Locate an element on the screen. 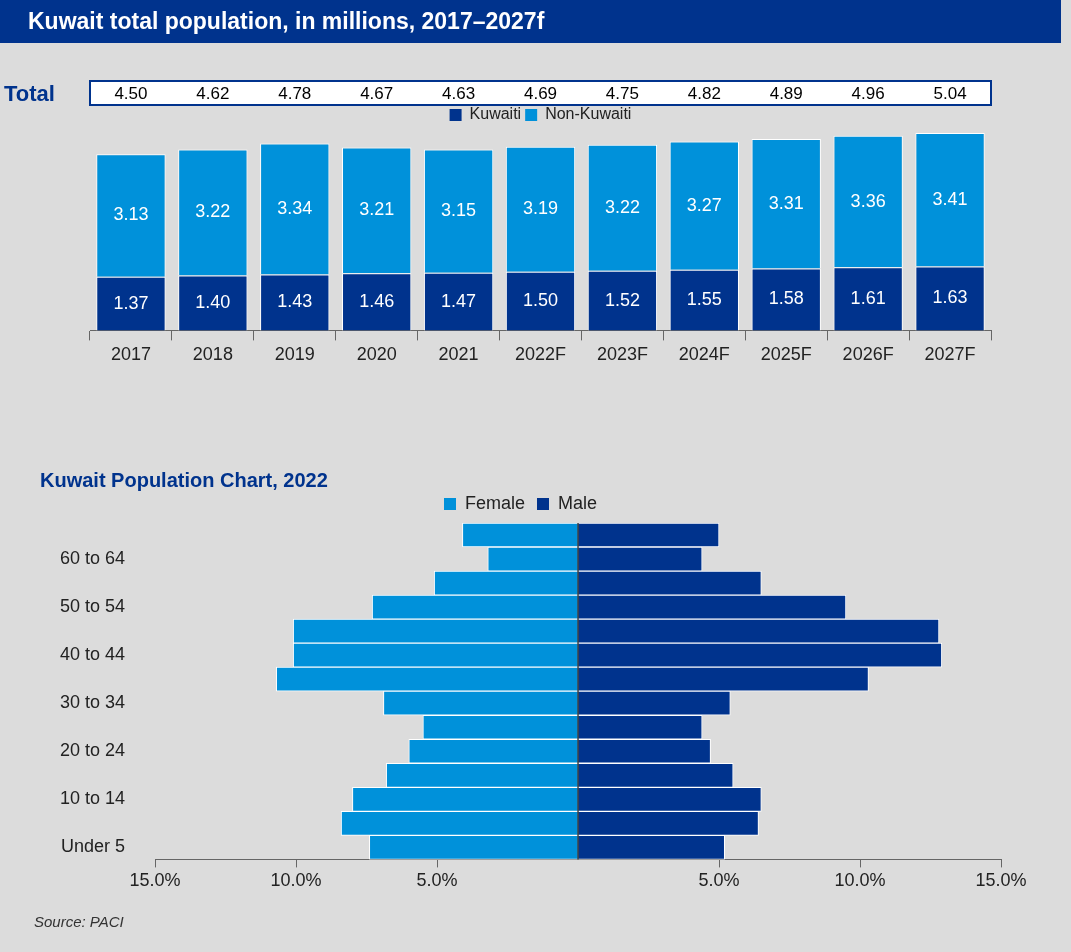 The image size is (1071, 952). data-label: 1.50 is located at coordinates (540, 299).